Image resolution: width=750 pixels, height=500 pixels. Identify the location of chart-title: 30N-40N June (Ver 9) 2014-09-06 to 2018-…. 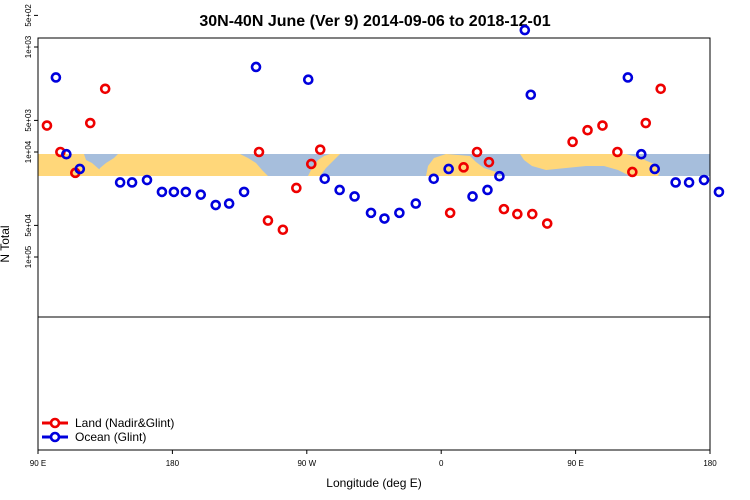
(374, 21).